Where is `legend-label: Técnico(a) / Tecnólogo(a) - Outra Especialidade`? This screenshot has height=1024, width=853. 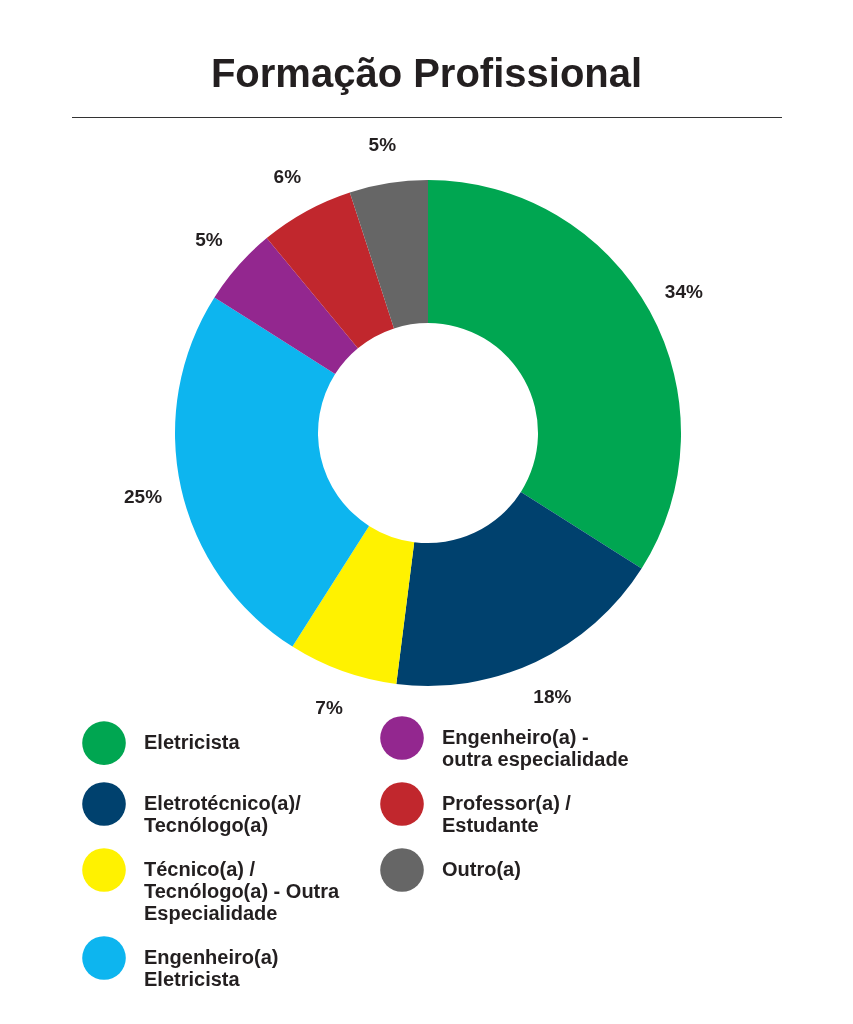 legend-label: Técnico(a) / Tecnólogo(a) - Outra Especialidade is located at coordinates (242, 891).